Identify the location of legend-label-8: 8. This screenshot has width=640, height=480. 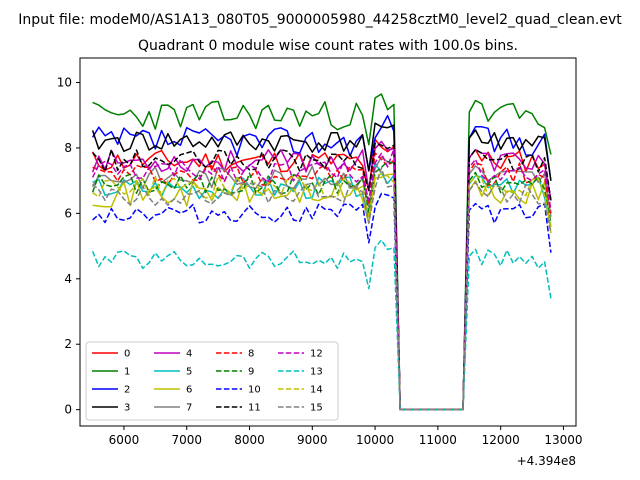
(251, 354).